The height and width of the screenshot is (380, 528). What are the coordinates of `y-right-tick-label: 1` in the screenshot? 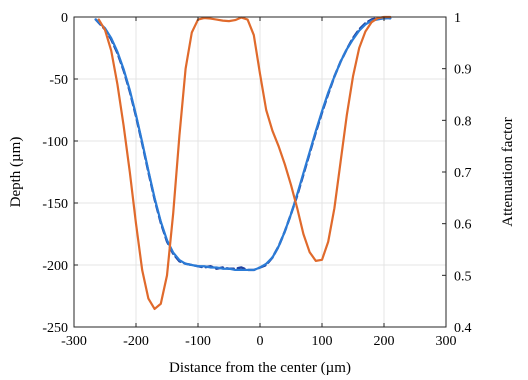 It's located at (457, 18).